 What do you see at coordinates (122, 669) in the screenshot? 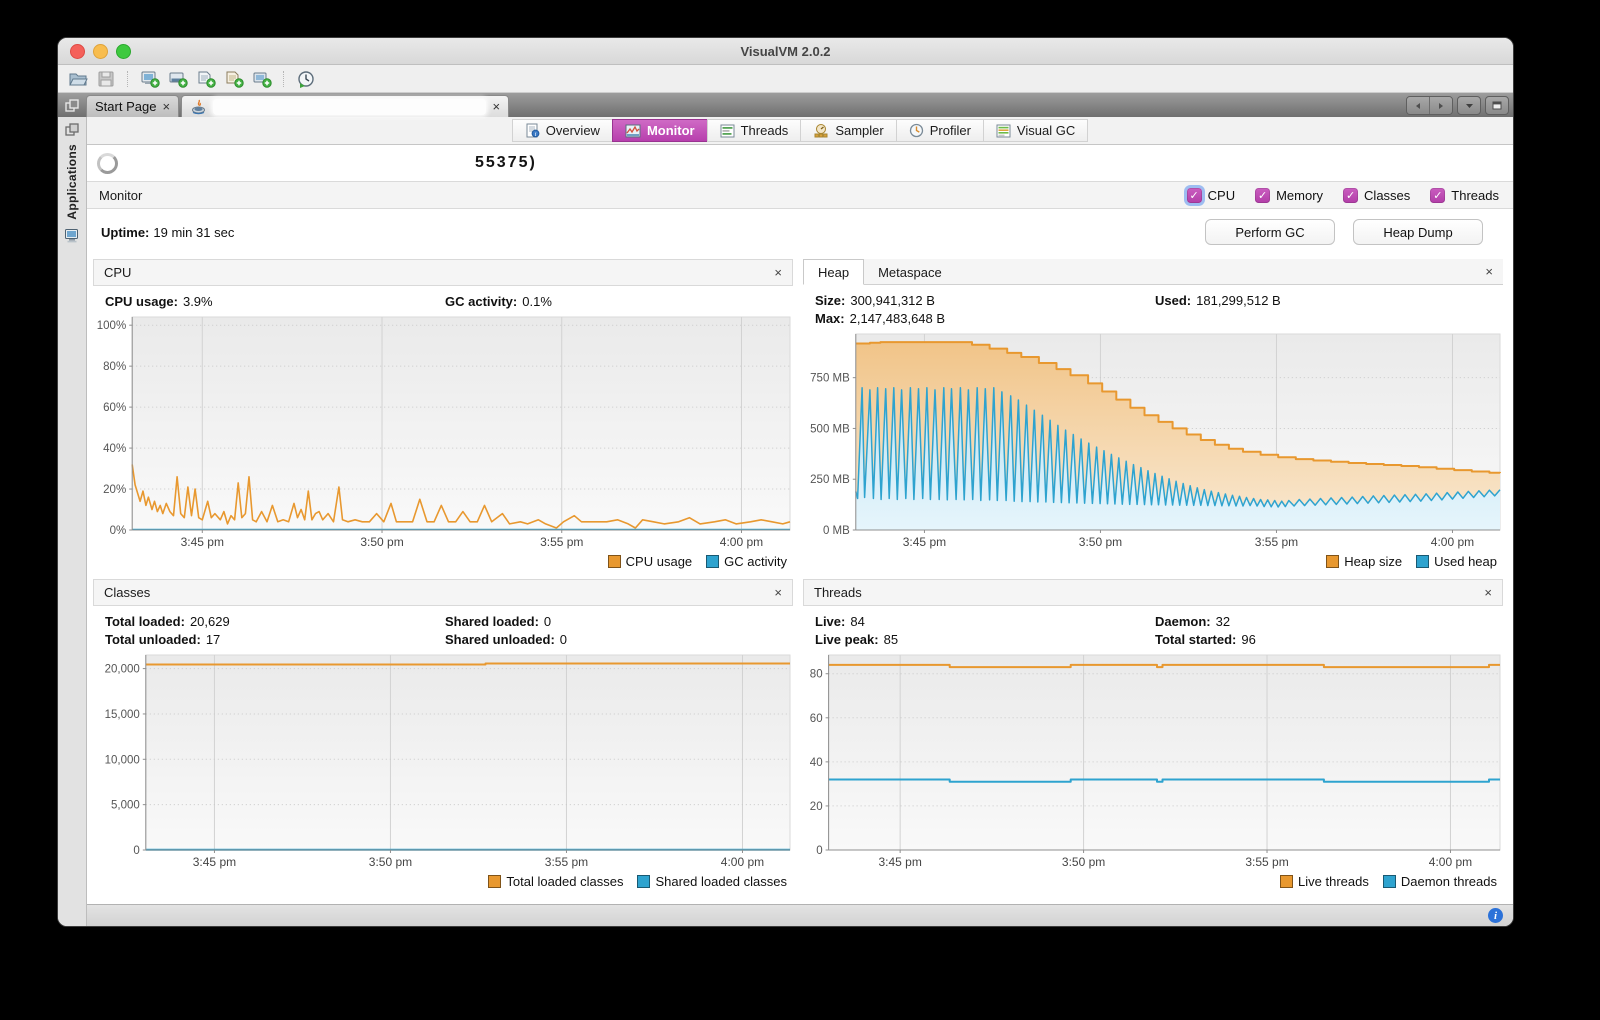
I see `svg-text: 20,000` at bounding box center [122, 669].